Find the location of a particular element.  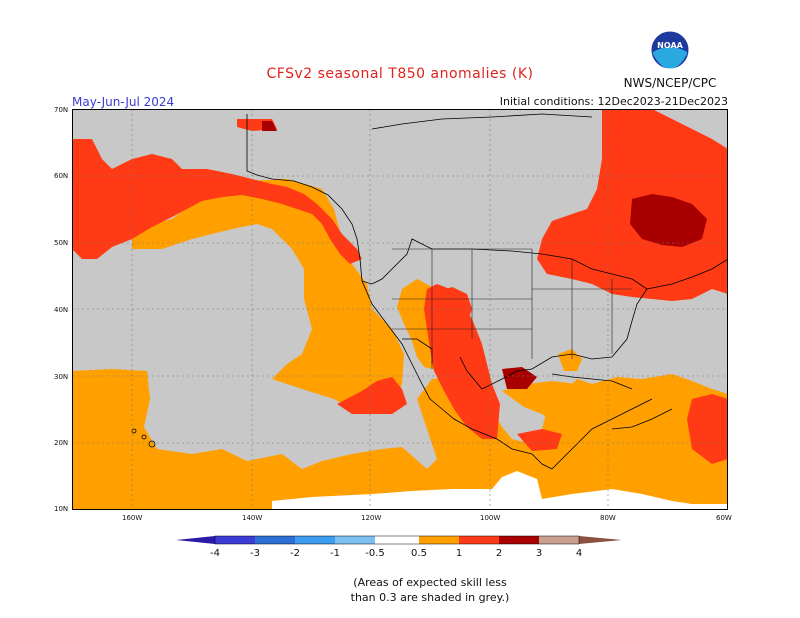

colorbar-low-arrow is located at coordinates (195, 540).